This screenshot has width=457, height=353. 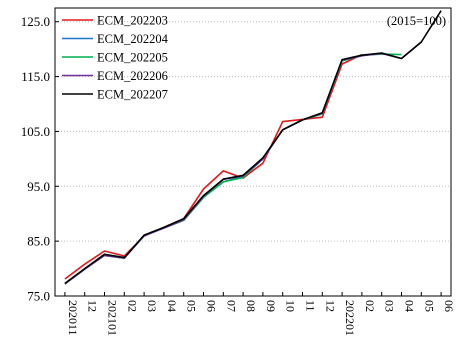 I want to click on x-tick-label-0: 202011, so click(x=73, y=318).